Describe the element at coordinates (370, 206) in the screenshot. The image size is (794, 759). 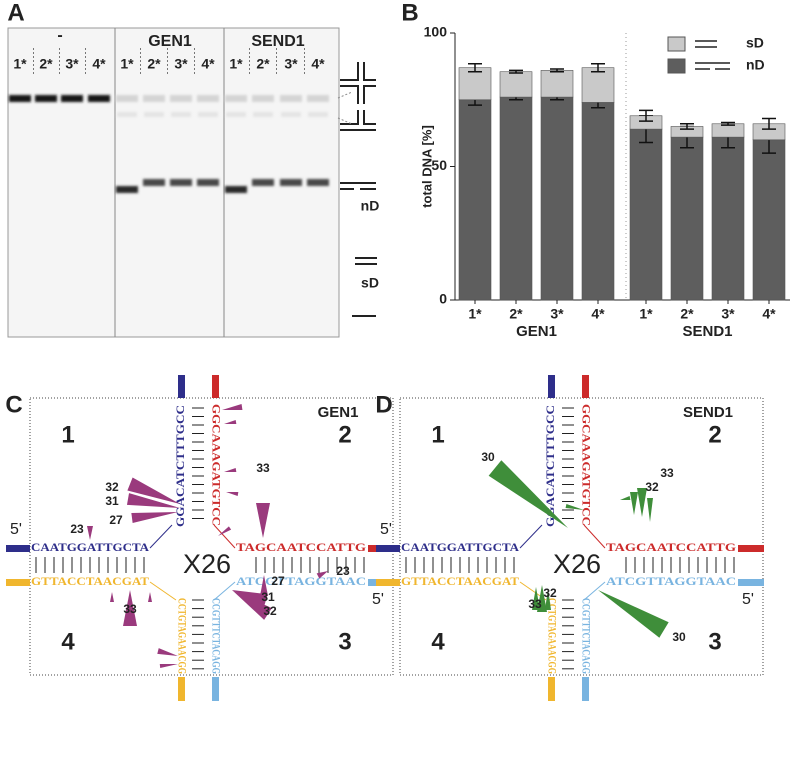
I see `product-label: nD` at that location.